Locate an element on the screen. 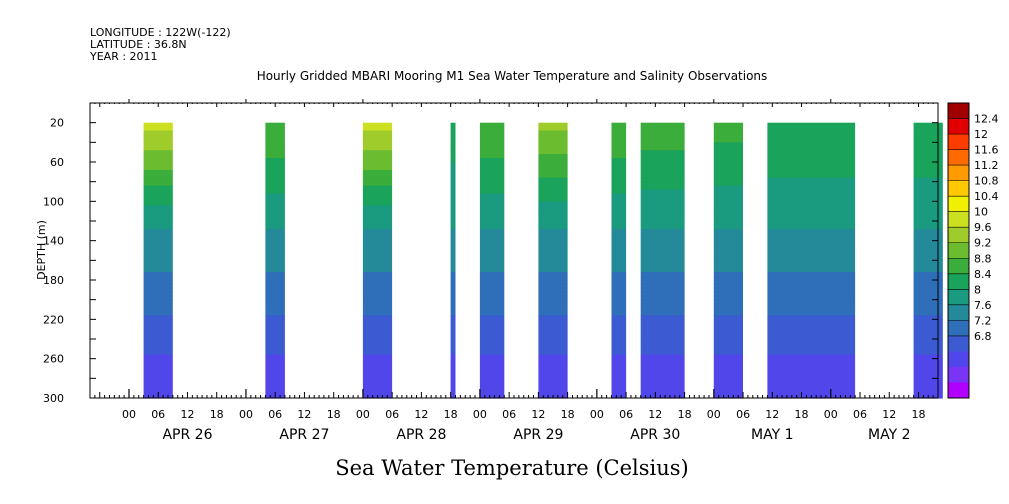 The height and width of the screenshot is (504, 1009). colorbar-label: 11.2 is located at coordinates (986, 165).